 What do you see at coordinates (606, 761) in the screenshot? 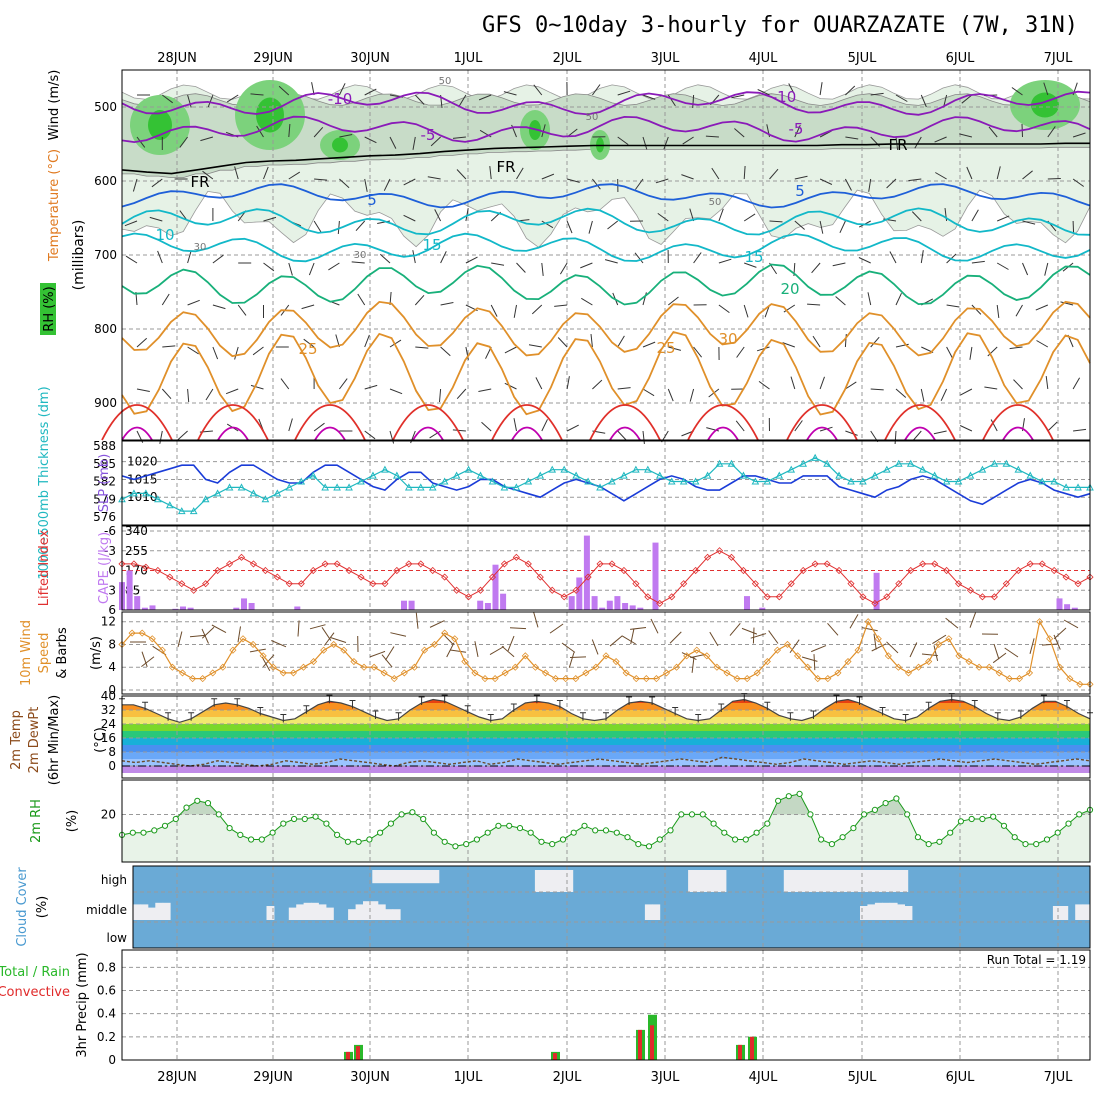
I see `dewpoint-line` at bounding box center [606, 761].